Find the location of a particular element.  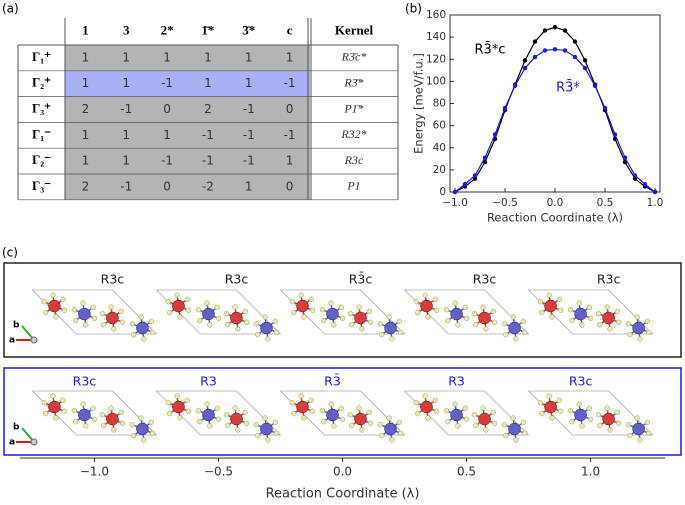

y-tick-label: 80 is located at coordinates (439, 104).